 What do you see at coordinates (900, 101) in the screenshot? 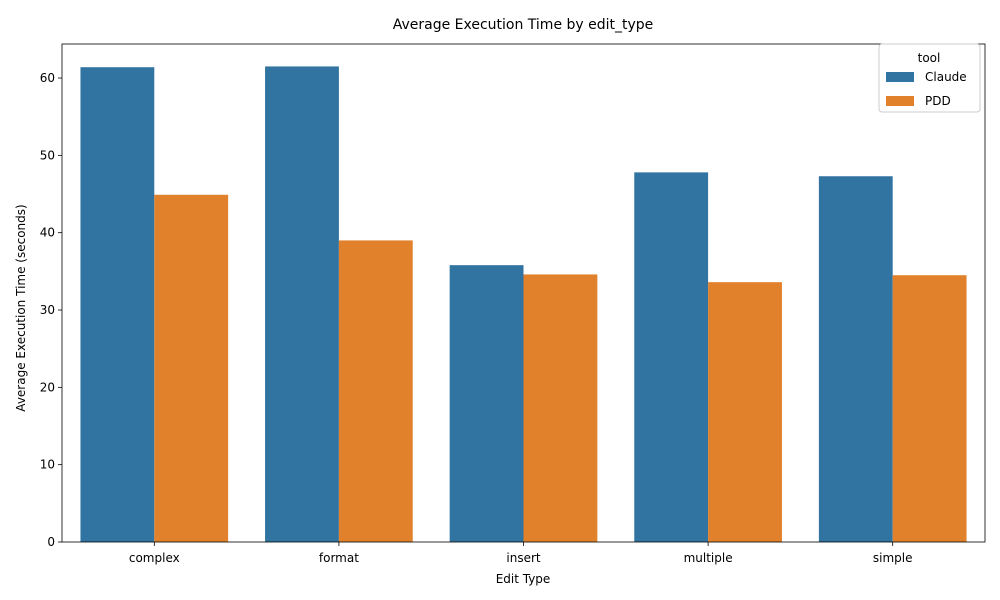
I see `legend-swatch-pdd` at bounding box center [900, 101].